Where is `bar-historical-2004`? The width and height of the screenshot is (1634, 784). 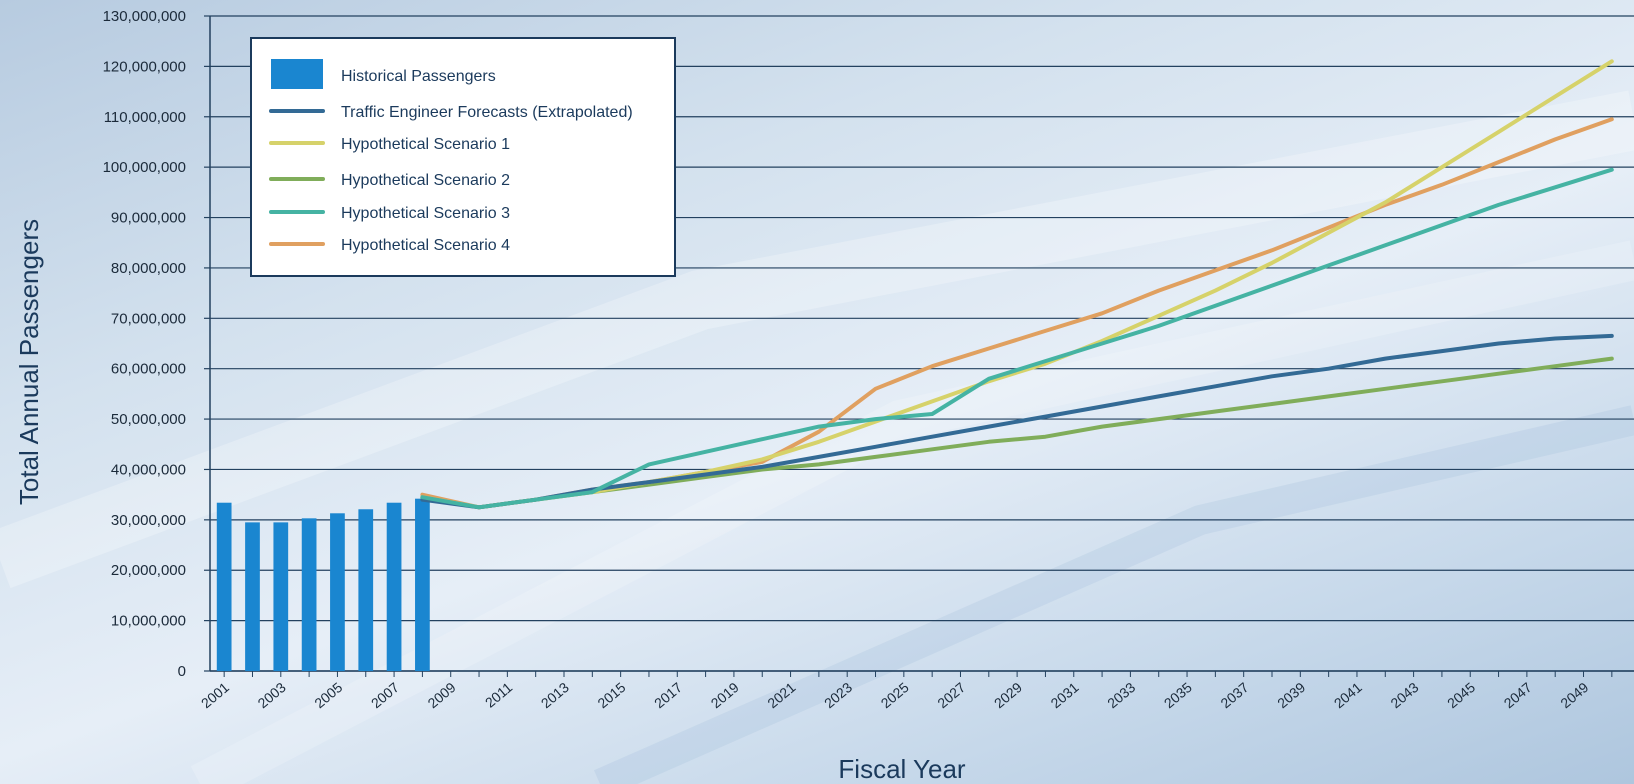
bar-historical-2004 is located at coordinates (309, 594).